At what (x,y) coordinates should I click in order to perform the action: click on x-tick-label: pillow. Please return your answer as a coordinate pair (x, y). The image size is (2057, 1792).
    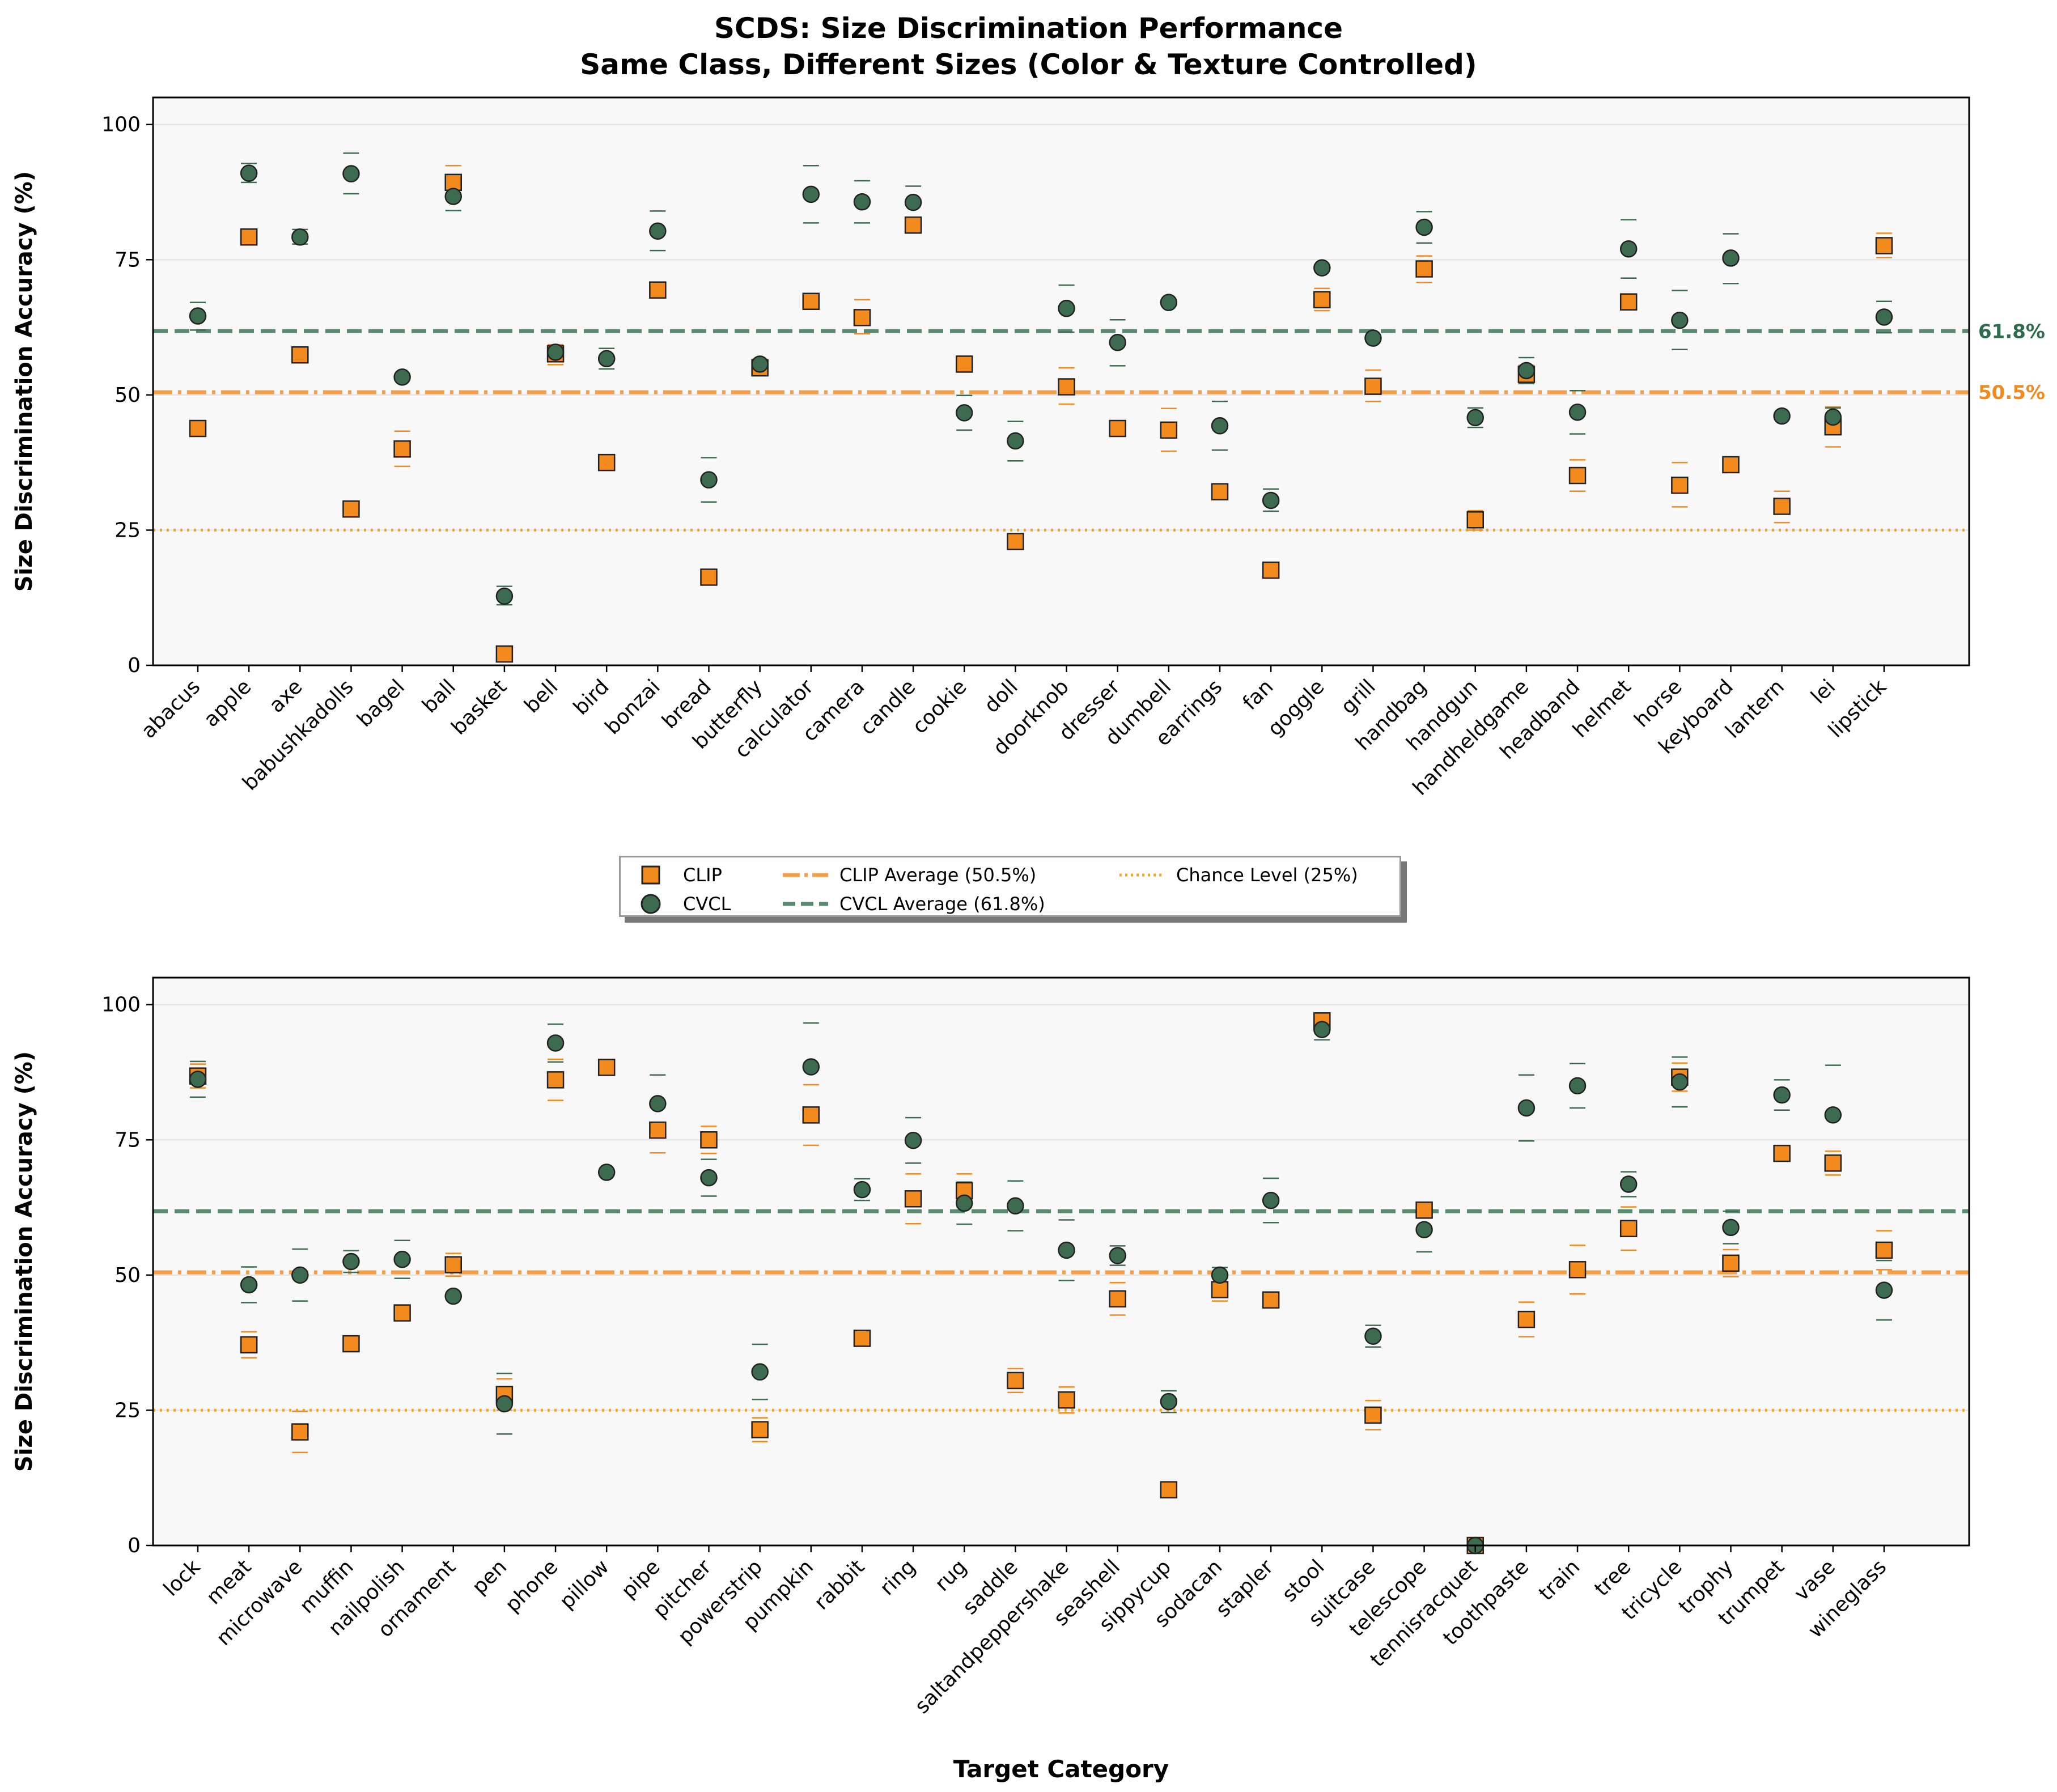
    Looking at the image, I should click on (584, 1584).